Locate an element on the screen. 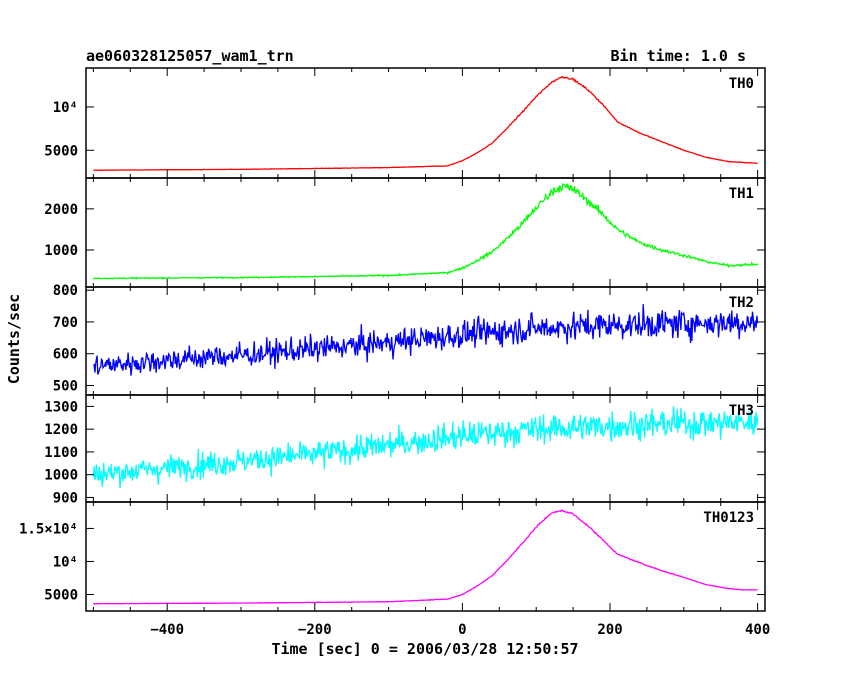 The height and width of the screenshot is (680, 850). y-tick-label: 1300 is located at coordinates (61, 407).